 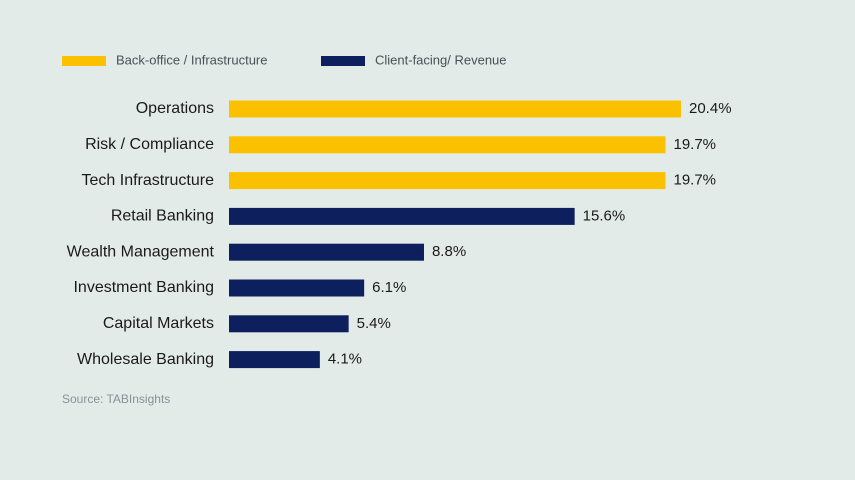 I want to click on bar-operations, so click(x=455, y=109).